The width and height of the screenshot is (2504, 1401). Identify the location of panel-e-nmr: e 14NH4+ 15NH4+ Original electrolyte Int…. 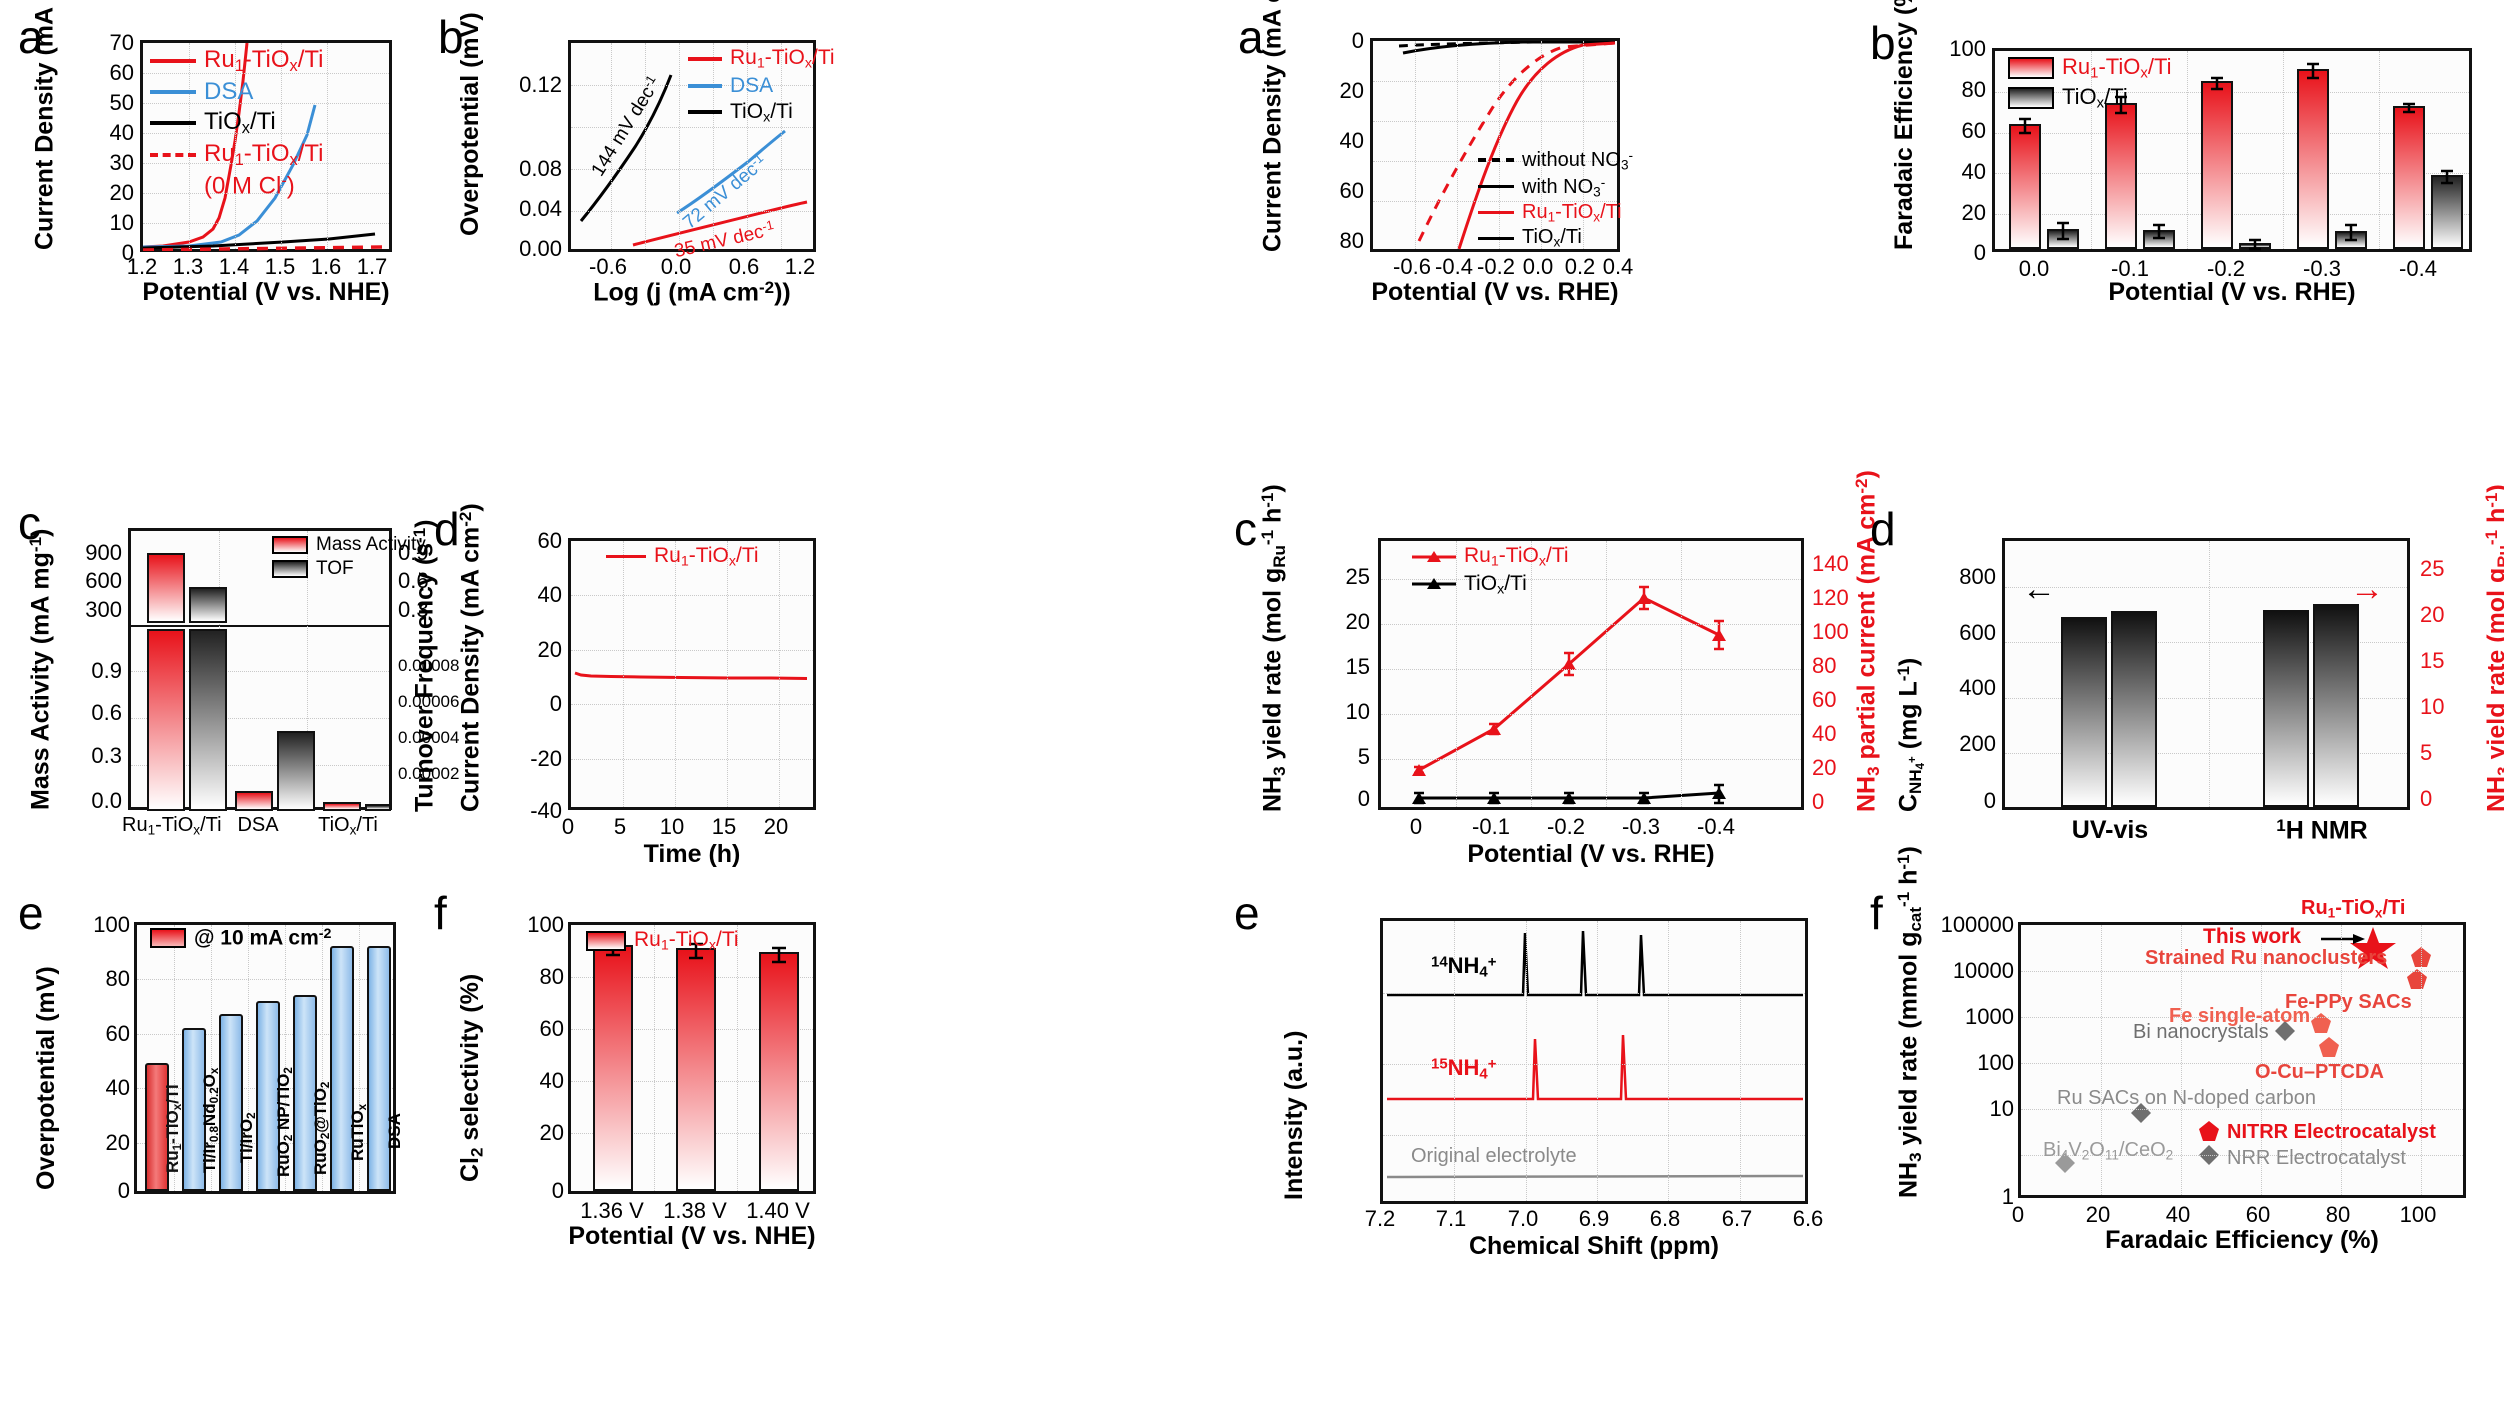
(1540, 945).